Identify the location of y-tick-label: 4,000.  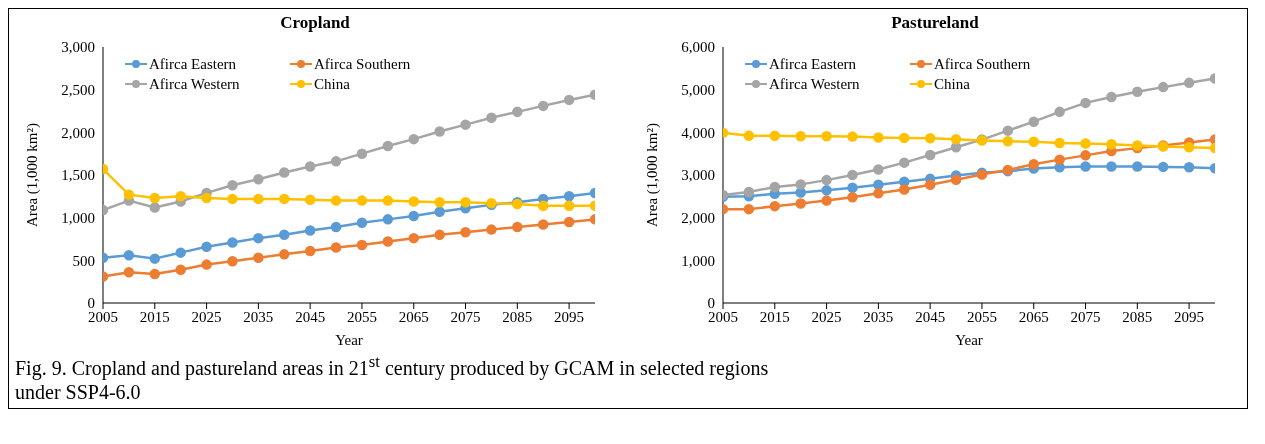
(698, 132).